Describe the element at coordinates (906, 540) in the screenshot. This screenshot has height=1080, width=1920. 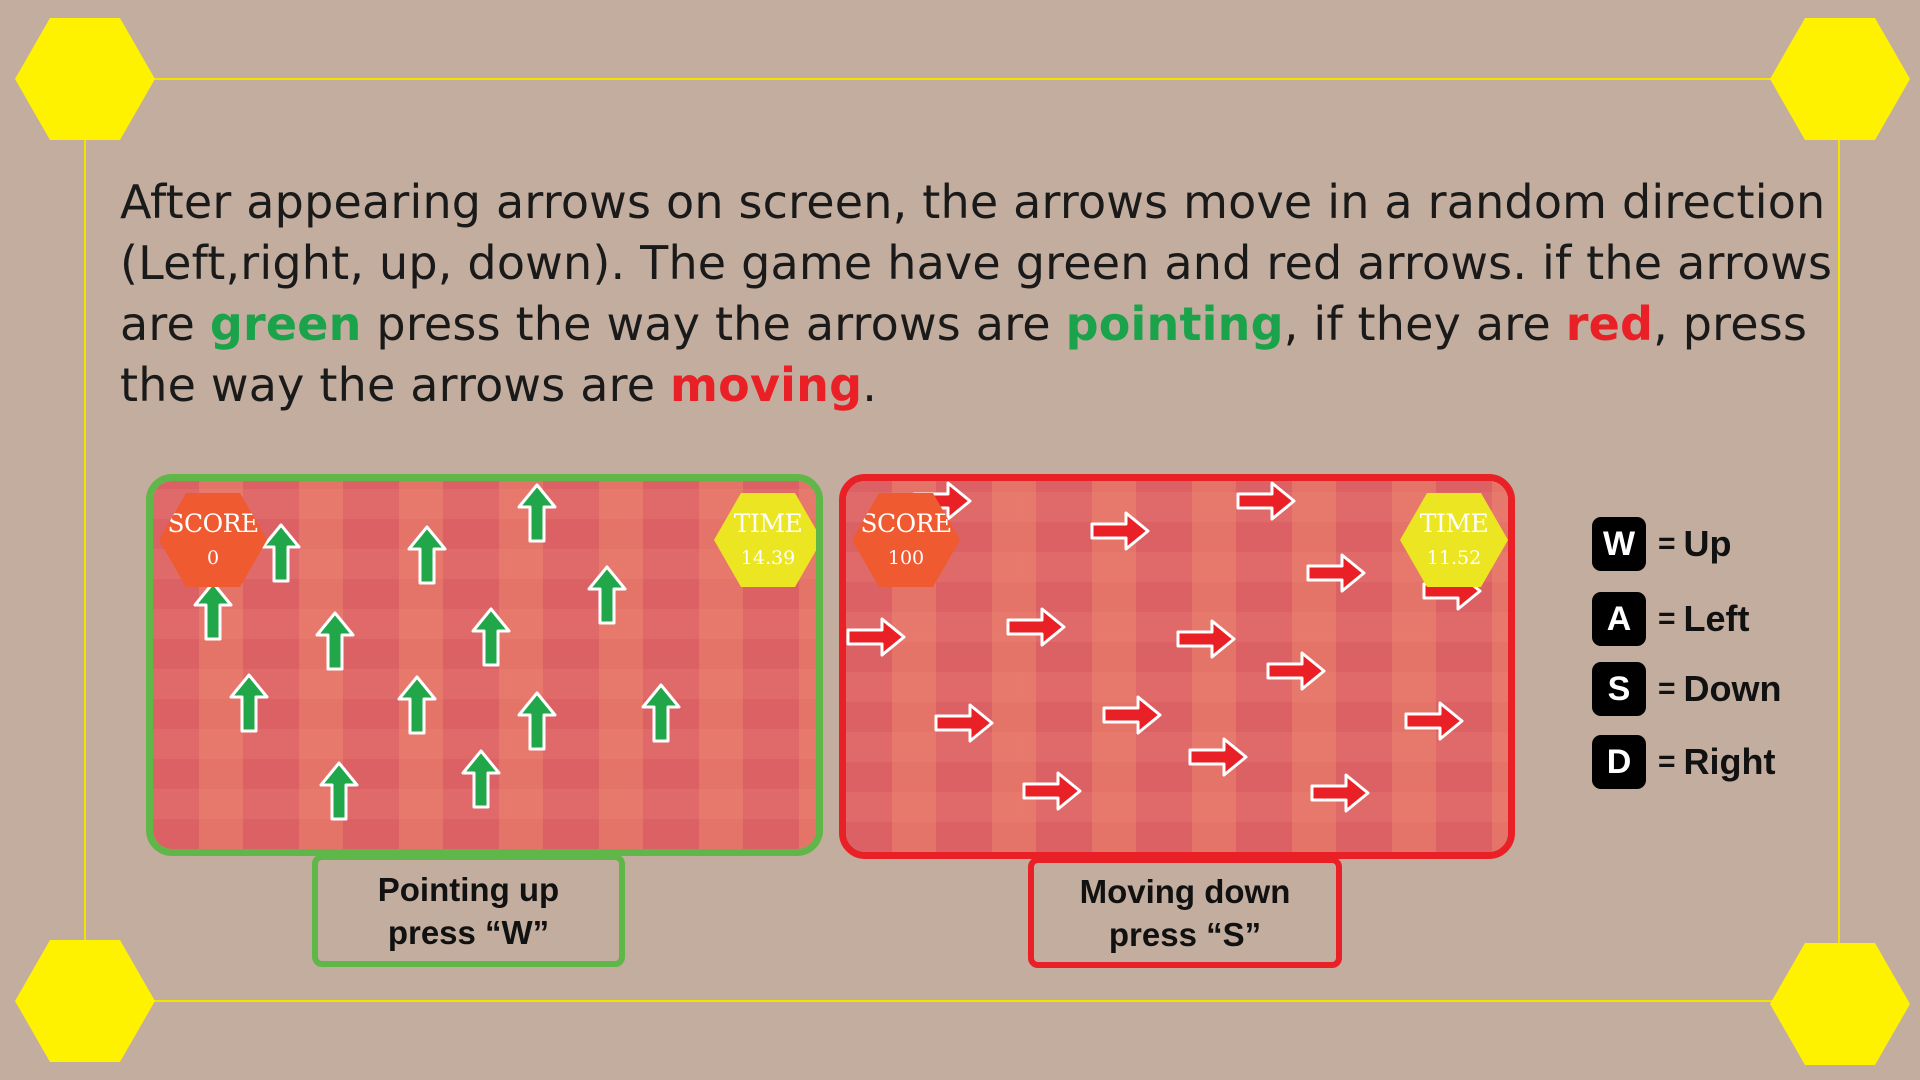
I see `score-hexagon: SCORE 100` at that location.